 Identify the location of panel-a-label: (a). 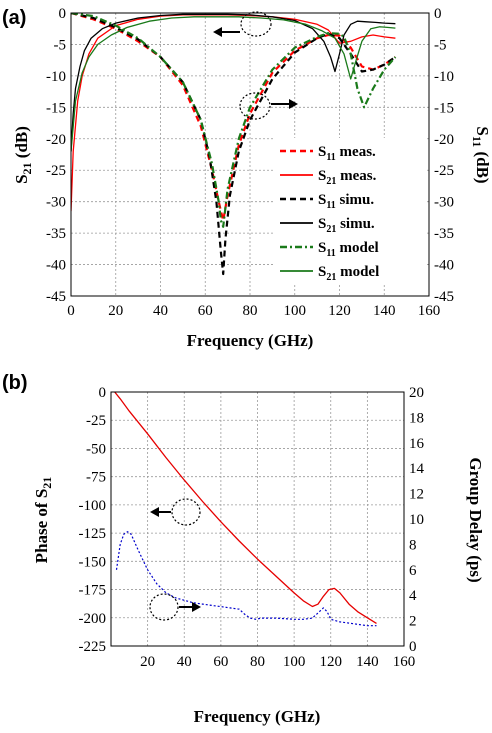
(14, 18).